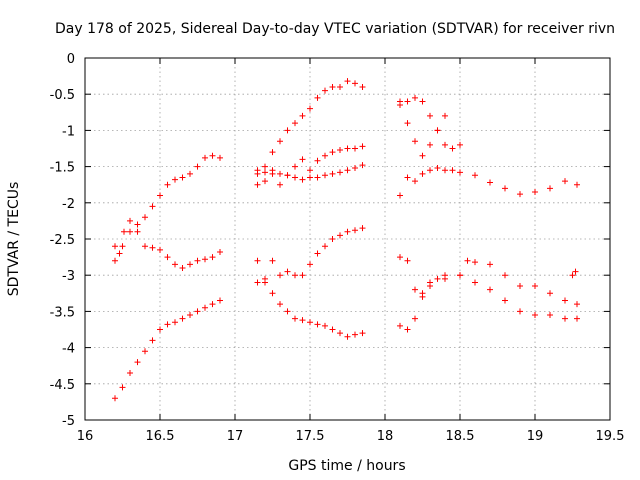 This screenshot has height=480, width=640. Describe the element at coordinates (310, 436) in the screenshot. I see `x-tick-label: 17.5` at that location.